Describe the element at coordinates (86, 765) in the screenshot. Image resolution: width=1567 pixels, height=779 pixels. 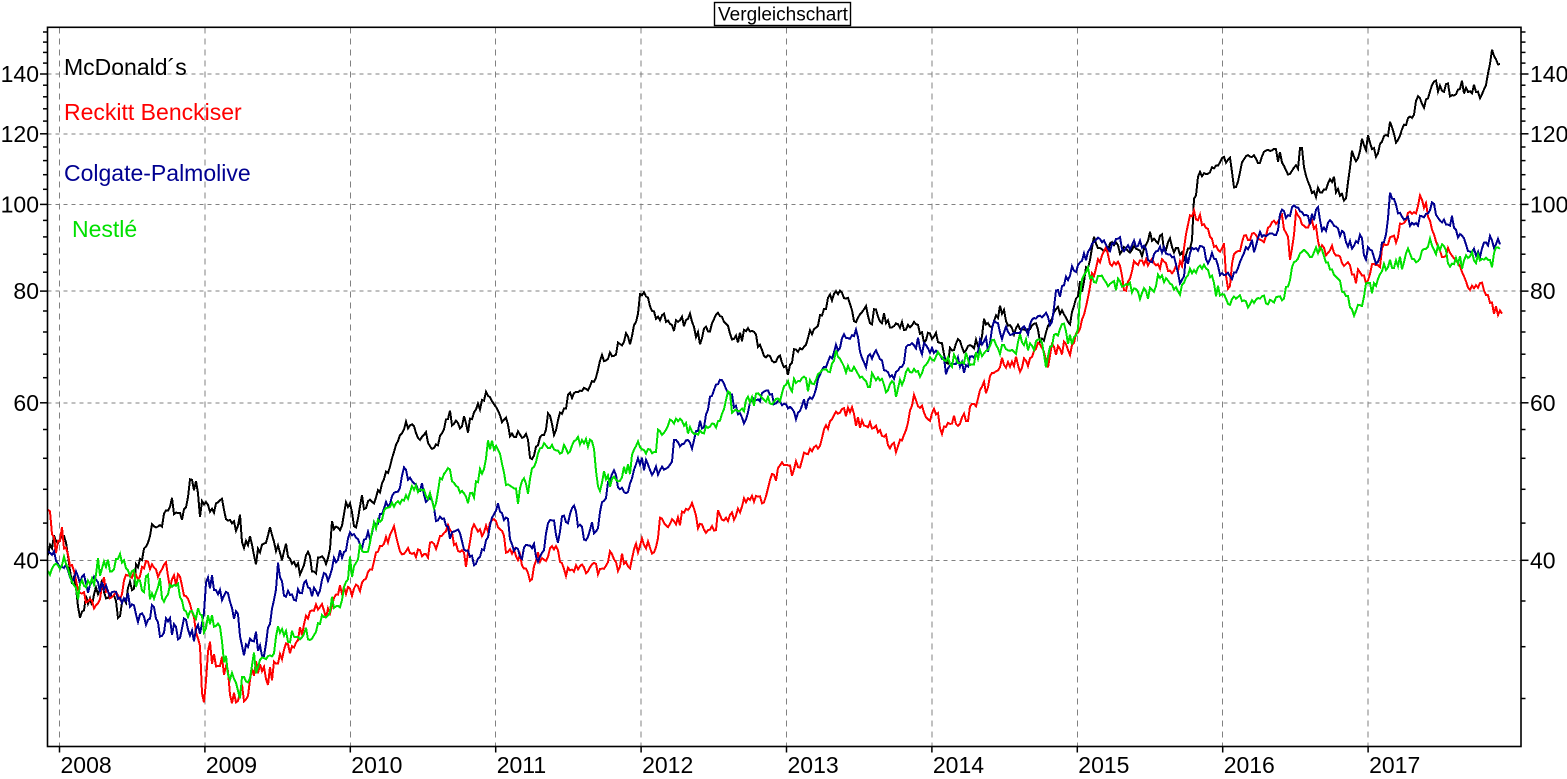
I see `svg-text: 2008` at that location.